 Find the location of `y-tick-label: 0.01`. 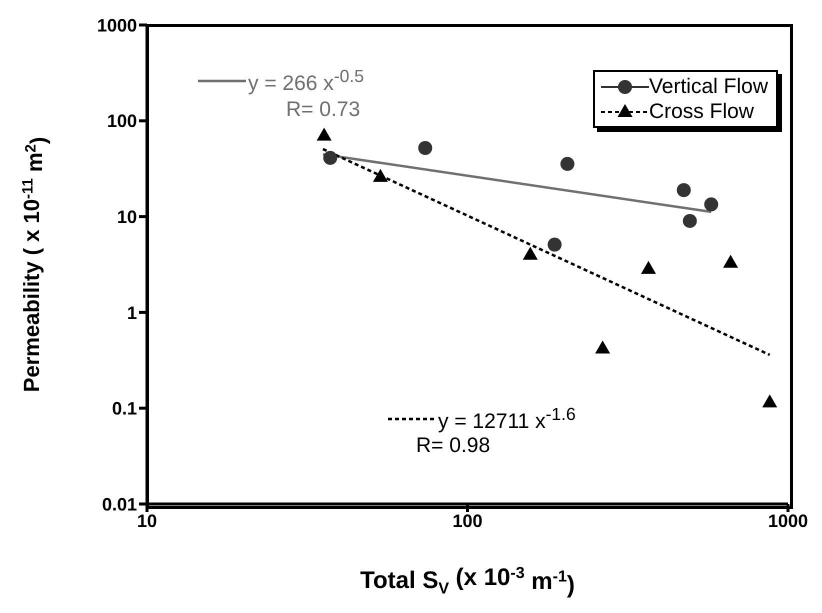

y-tick-label: 0.01 is located at coordinates (119, 504).